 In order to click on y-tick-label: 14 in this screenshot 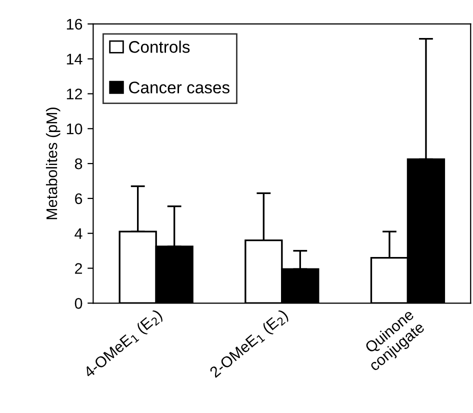, I will do `click(74, 59)`.